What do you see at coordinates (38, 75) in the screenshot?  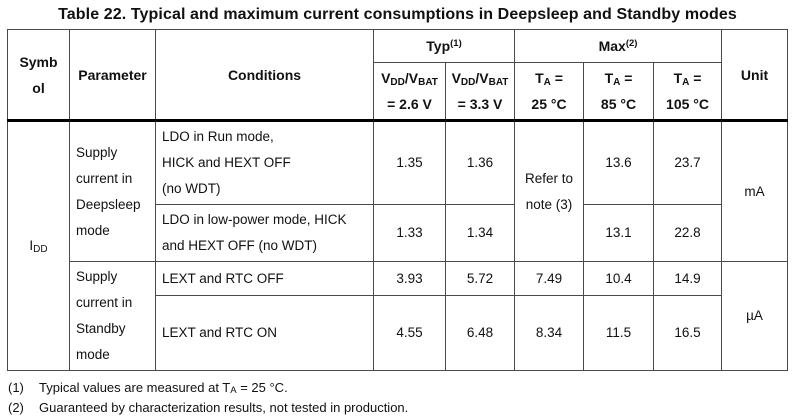 I see `column-header-symbol: Symbol` at bounding box center [38, 75].